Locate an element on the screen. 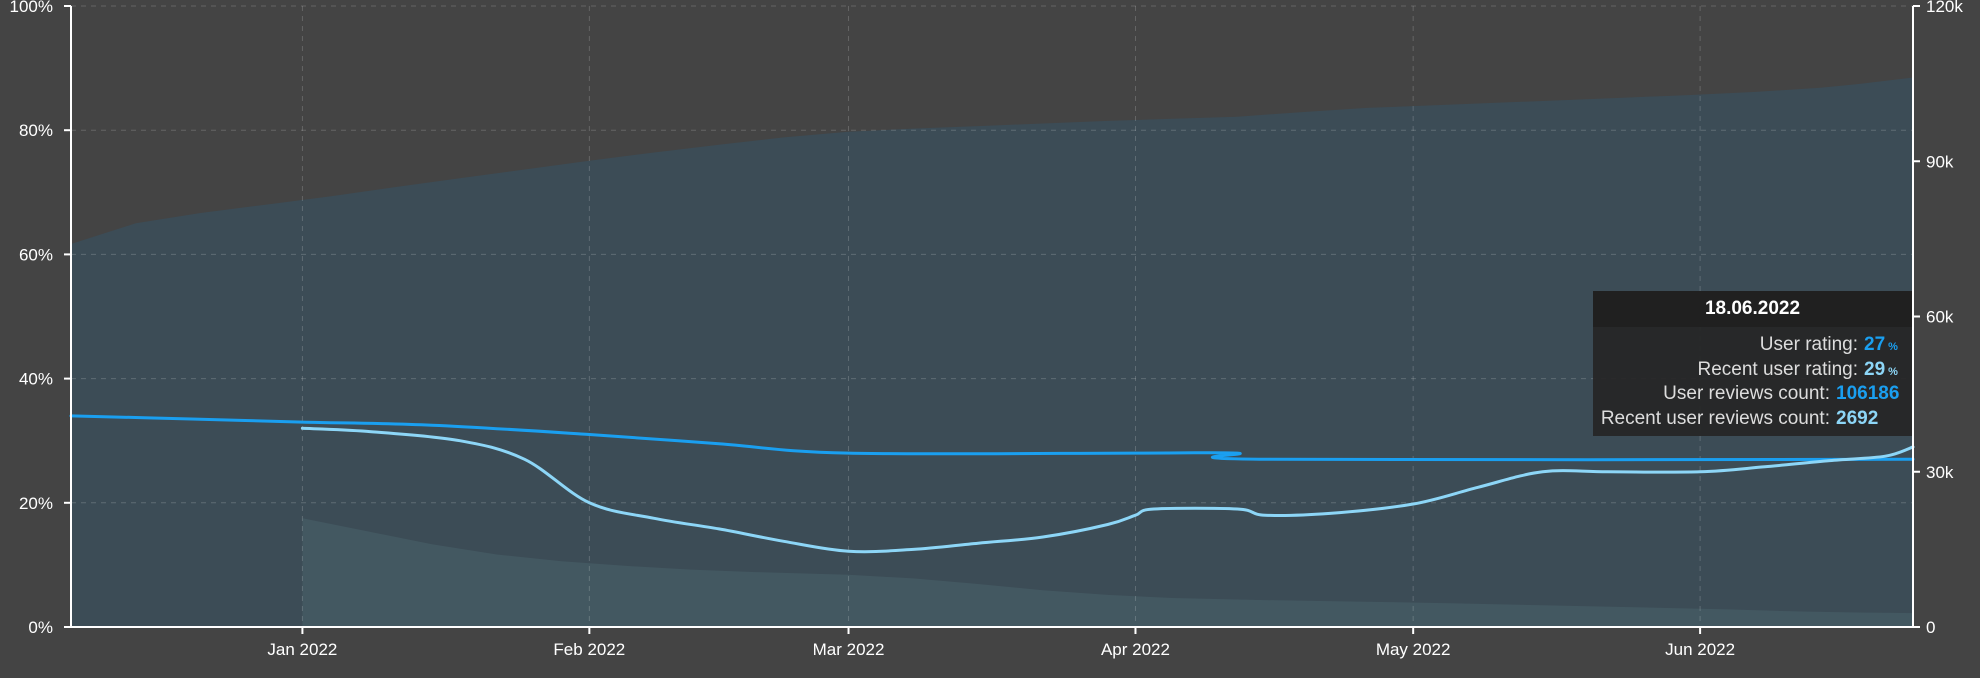  left-tick-label: 60% is located at coordinates (36, 254).